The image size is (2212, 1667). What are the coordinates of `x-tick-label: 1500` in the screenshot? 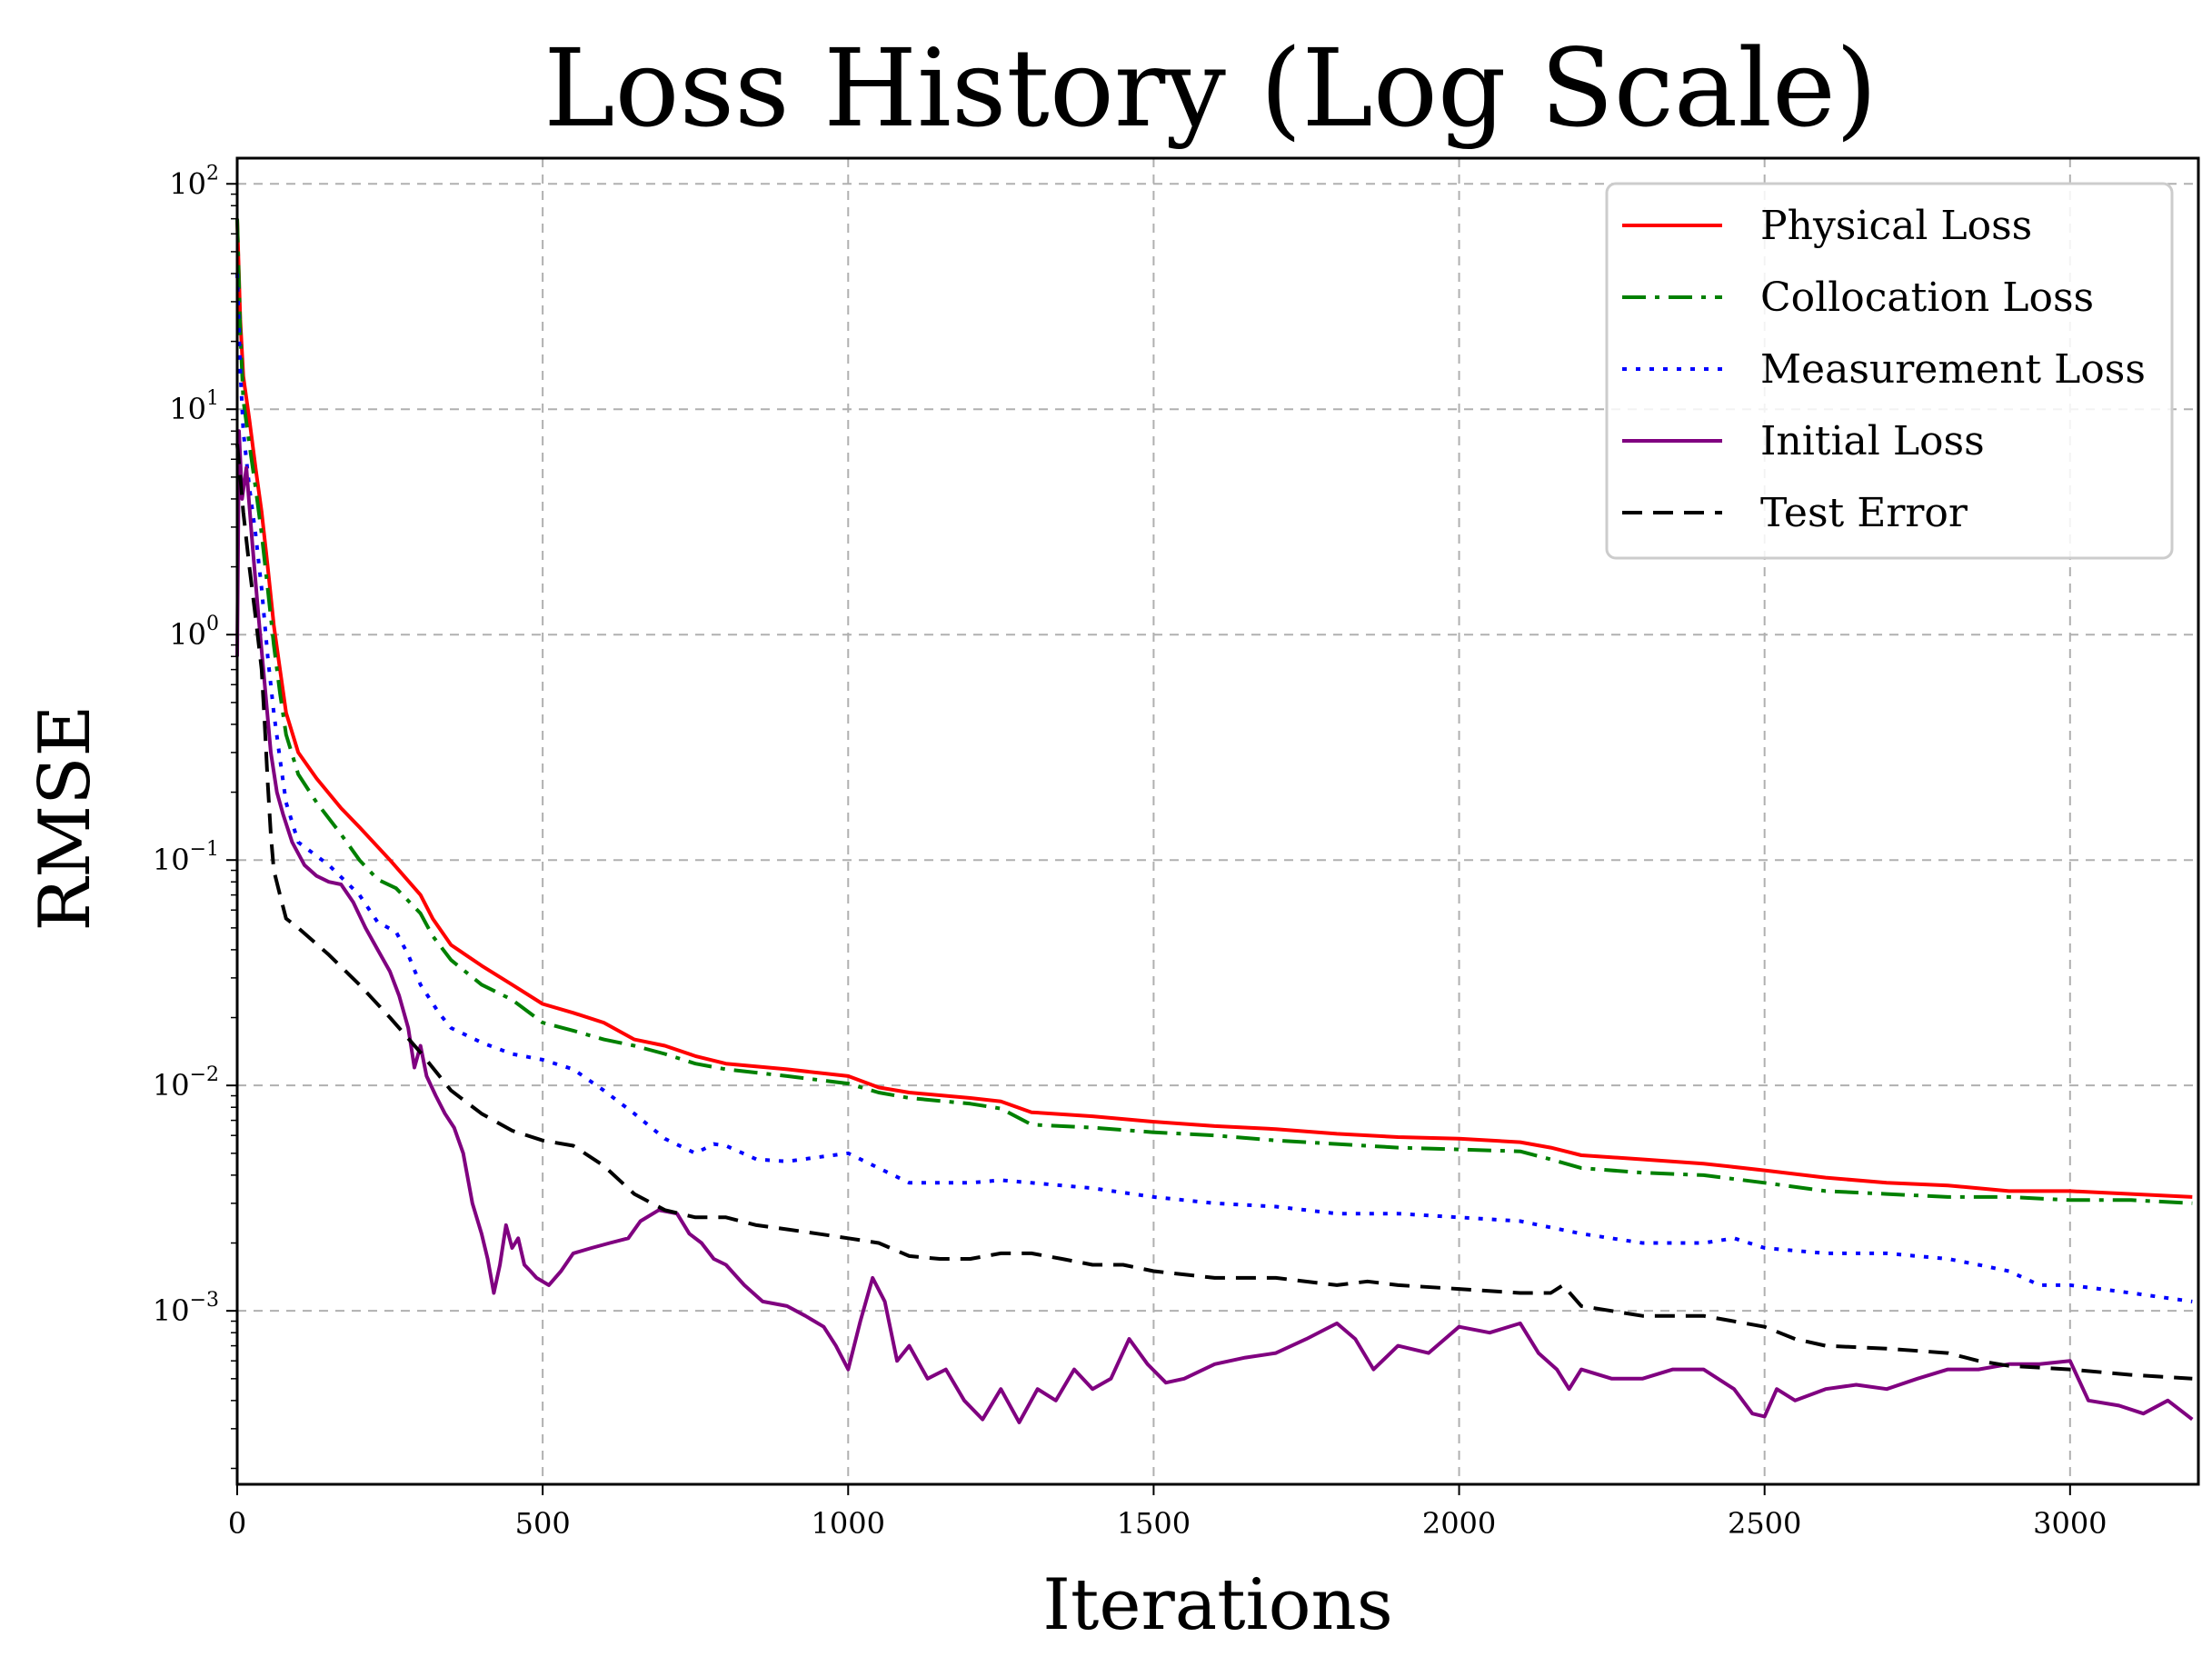 It's located at (1154, 1523).